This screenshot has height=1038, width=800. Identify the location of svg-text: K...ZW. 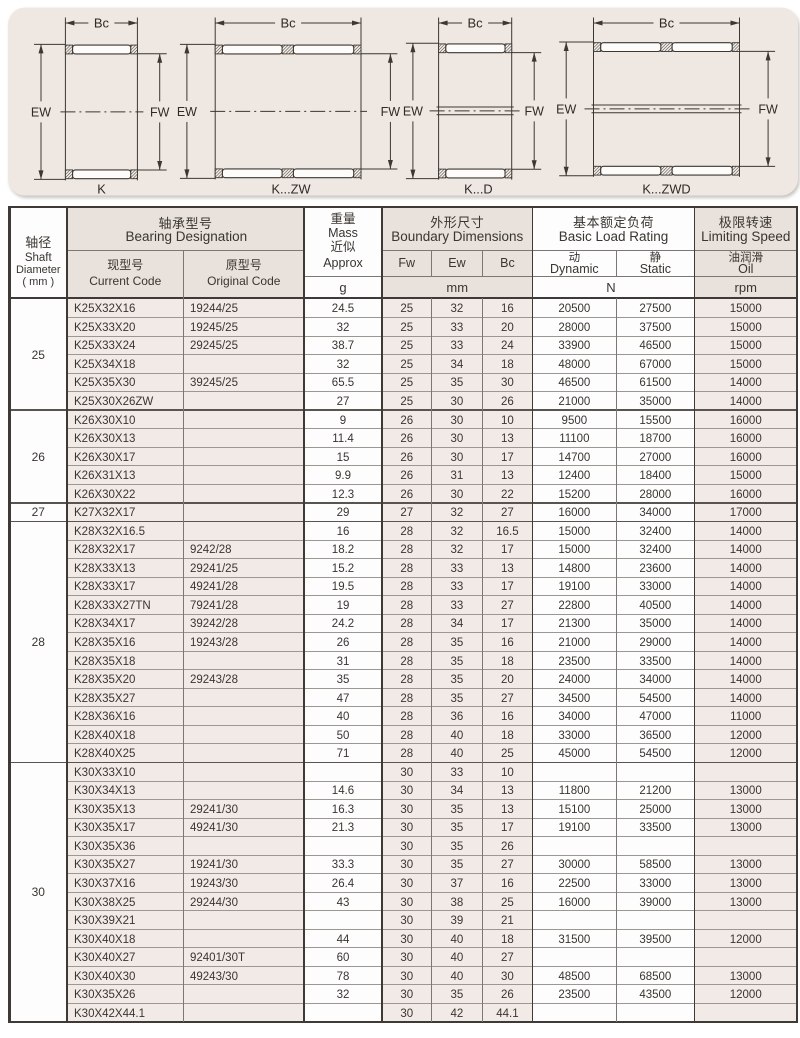
(291, 189).